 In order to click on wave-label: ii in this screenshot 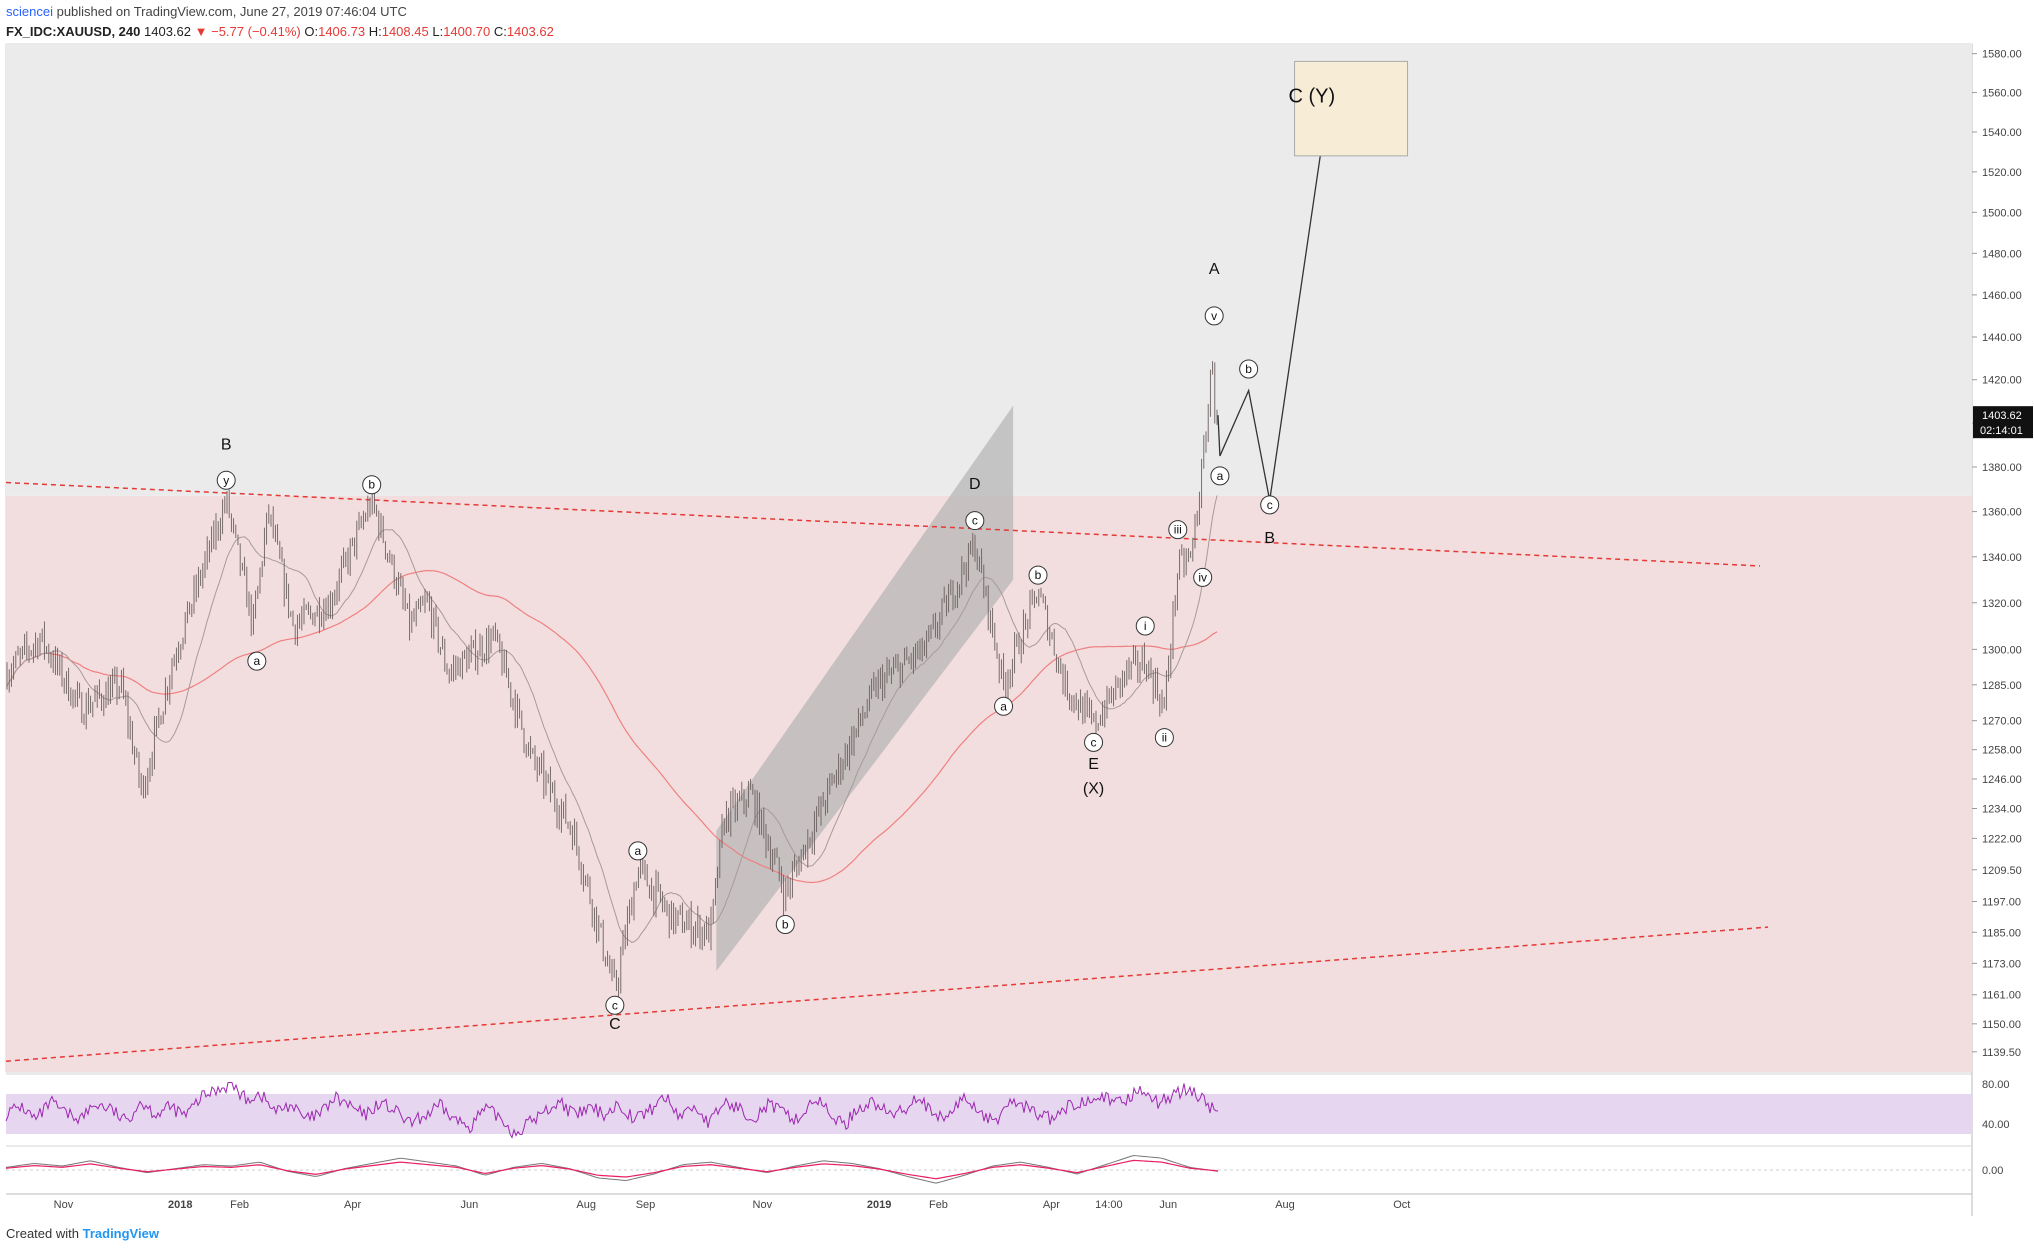, I will do `click(1164, 738)`.